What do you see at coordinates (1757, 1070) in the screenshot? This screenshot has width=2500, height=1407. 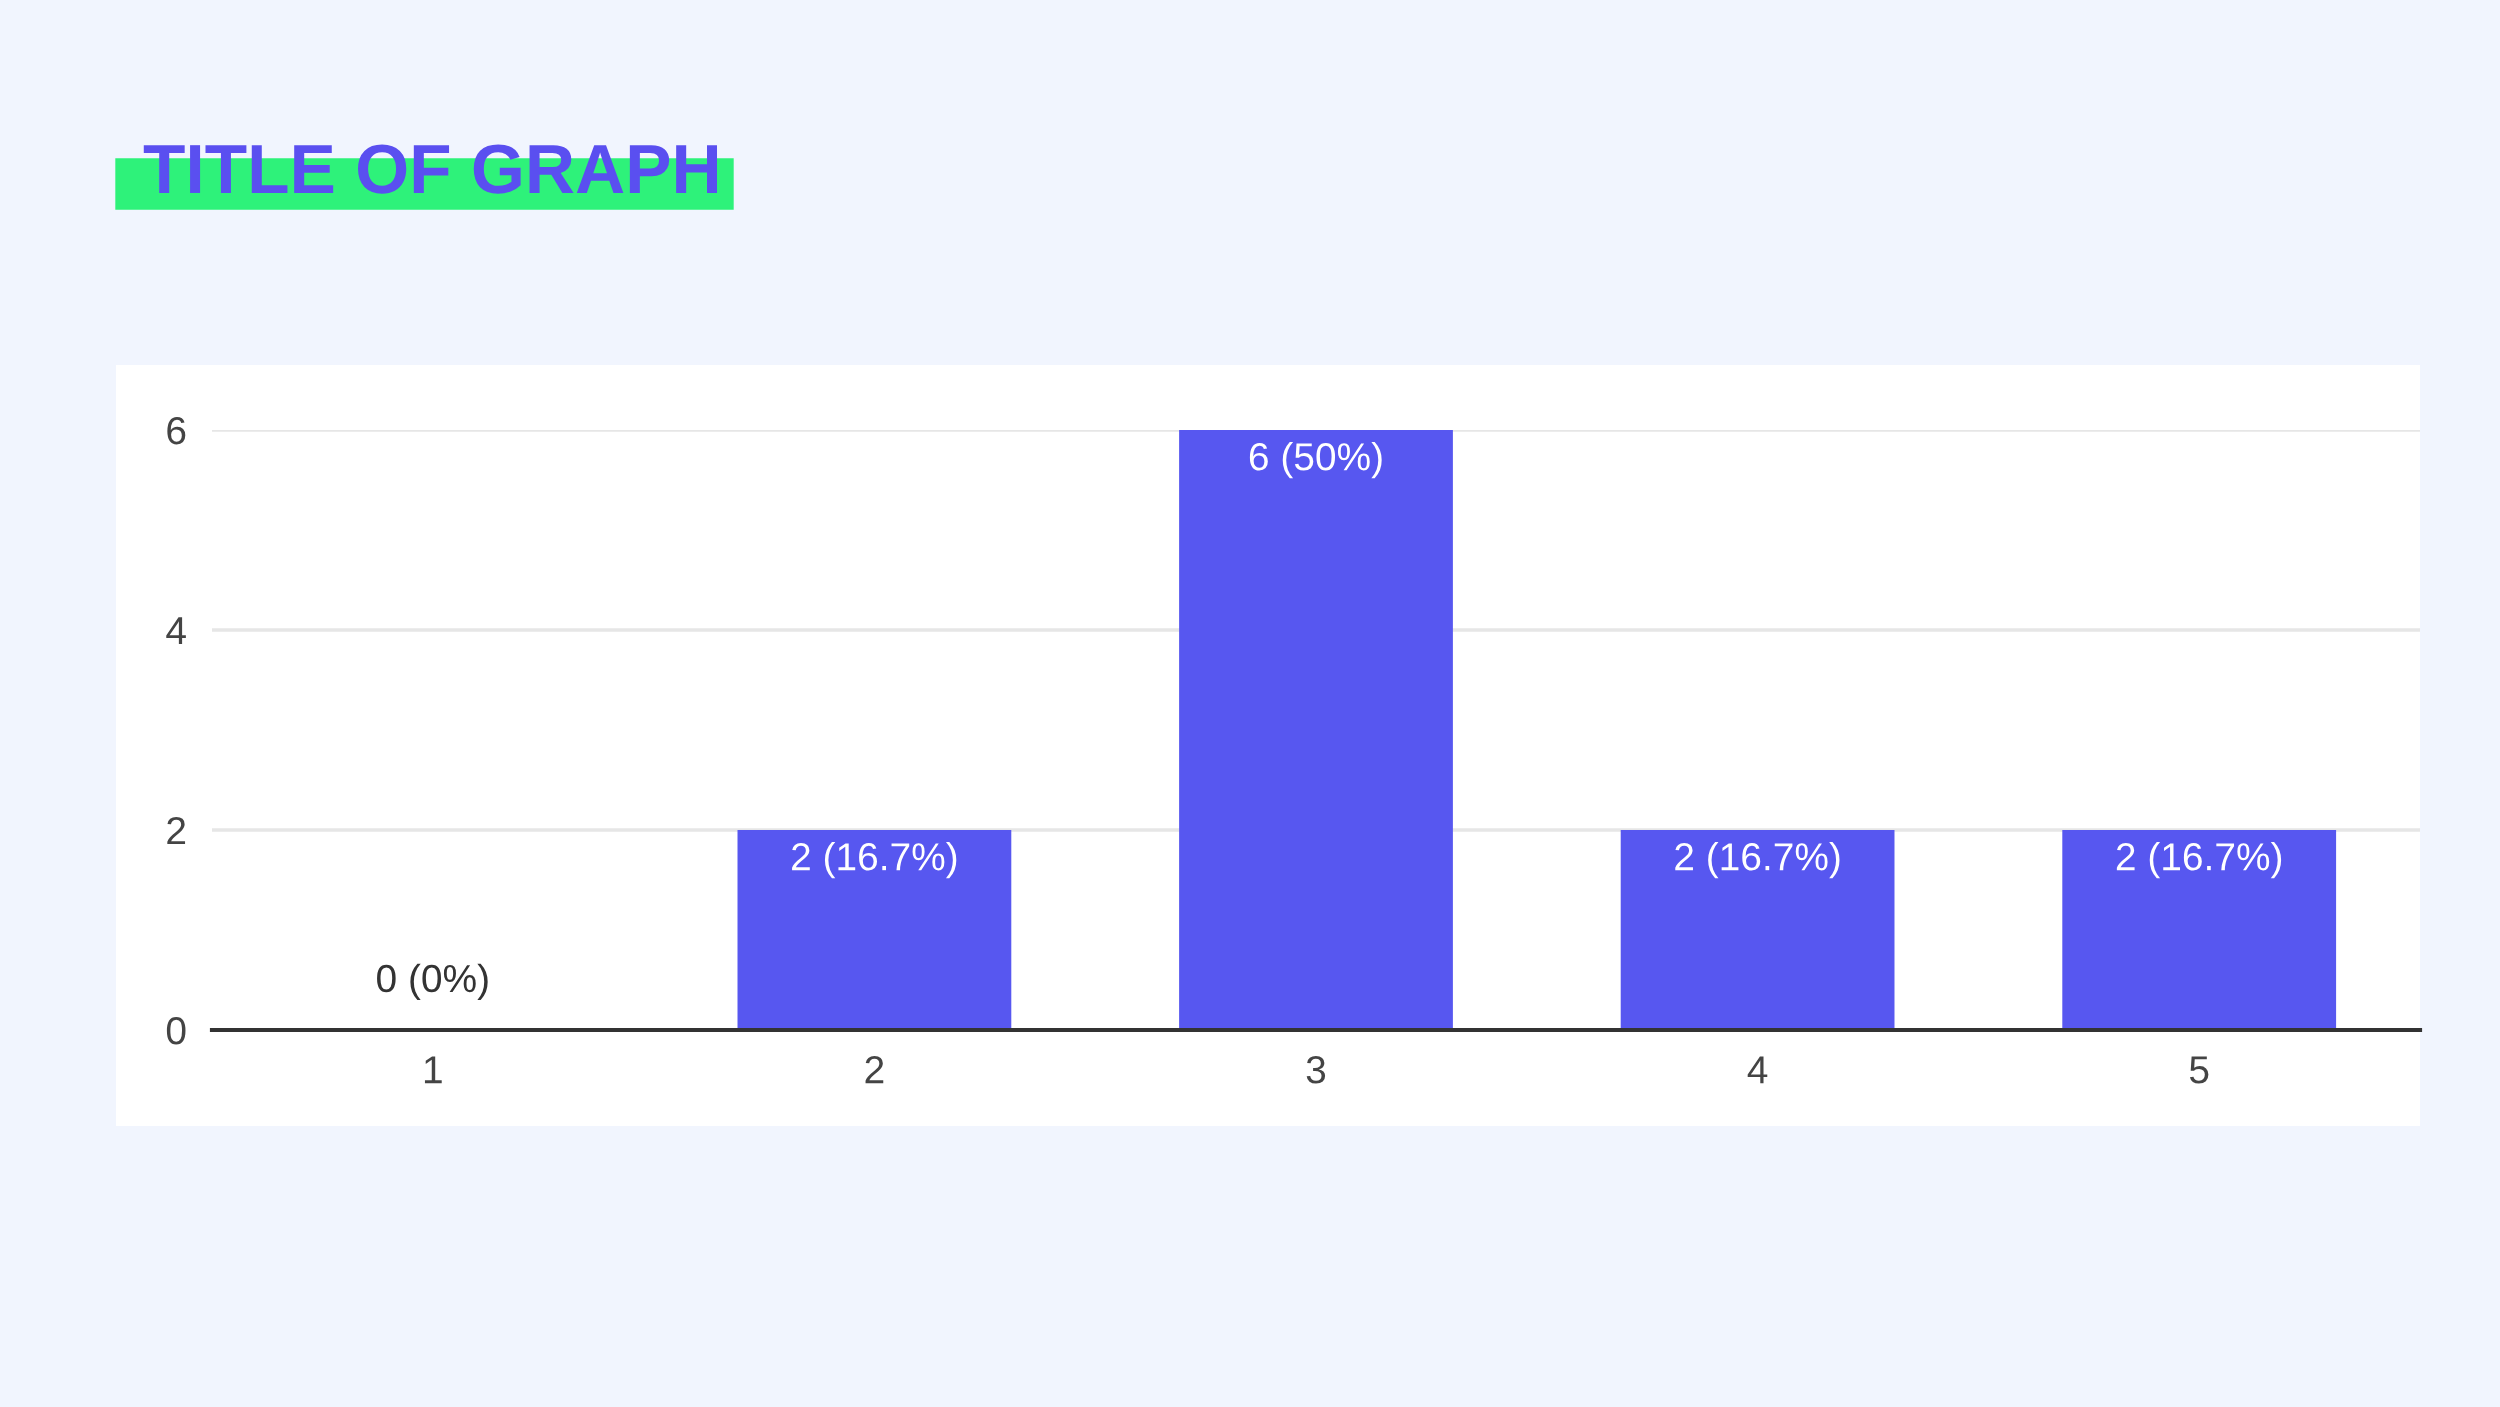 I see `x-tick-label: 4` at bounding box center [1757, 1070].